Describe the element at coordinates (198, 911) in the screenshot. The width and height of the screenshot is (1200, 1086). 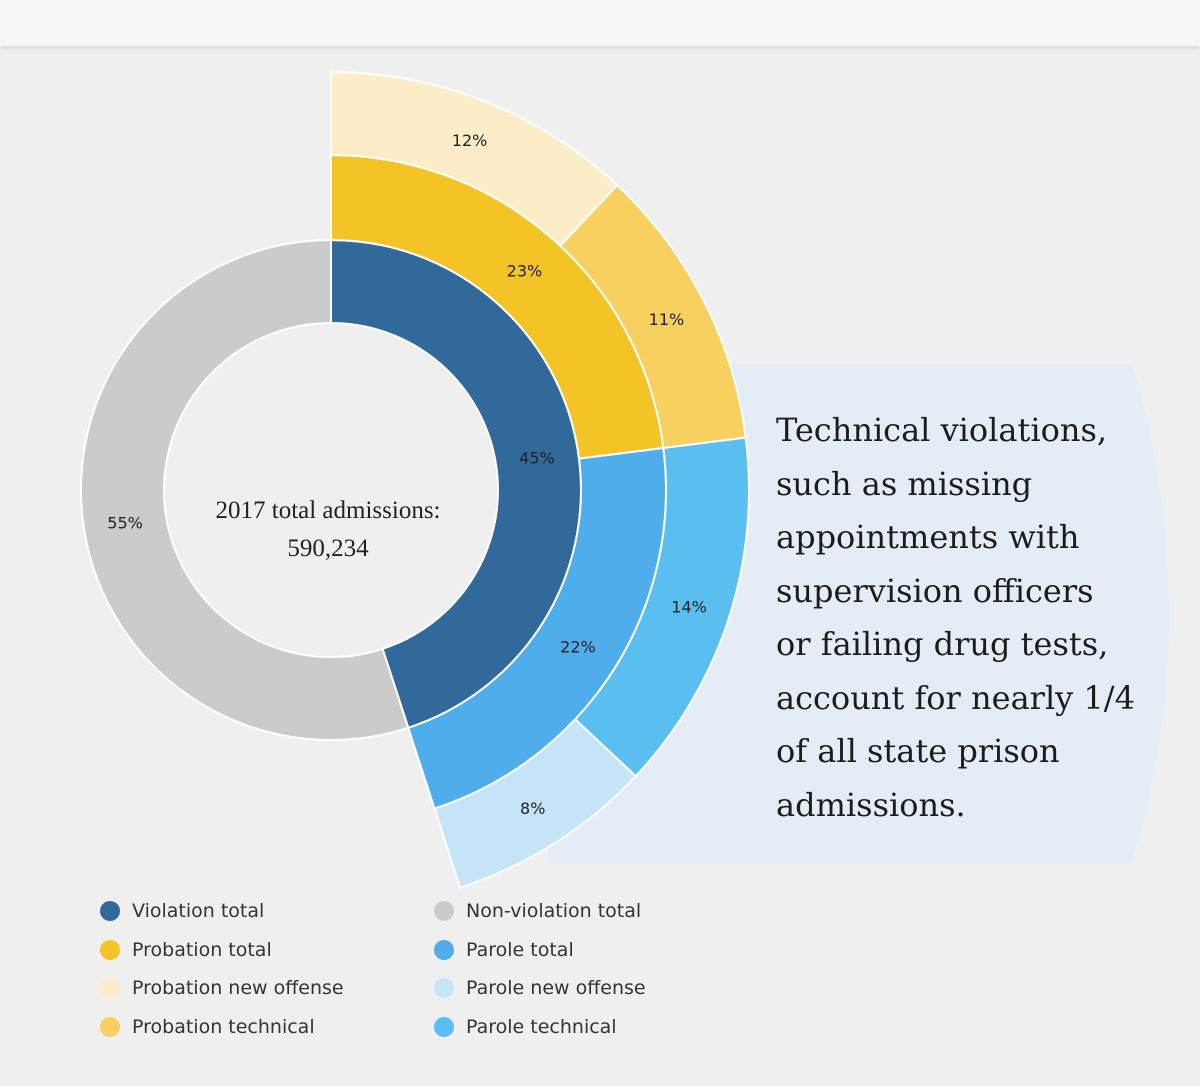
I see `legend-label: Violation total` at that location.